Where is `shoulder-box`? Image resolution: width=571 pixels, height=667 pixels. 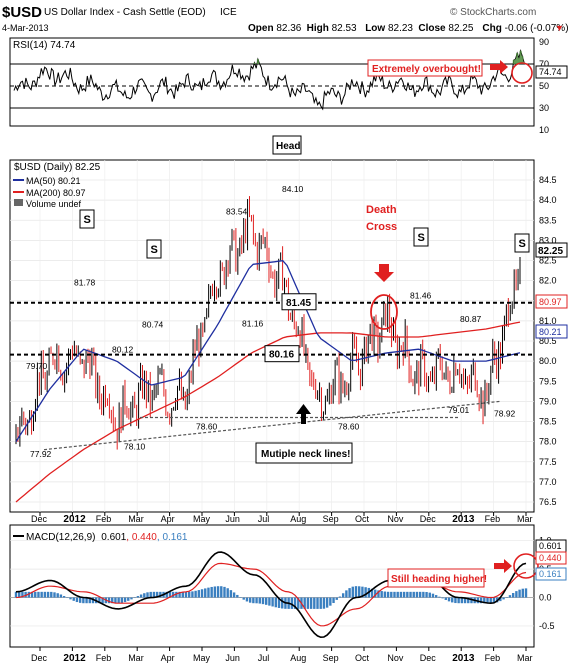
shoulder-box is located at coordinates (421, 237).